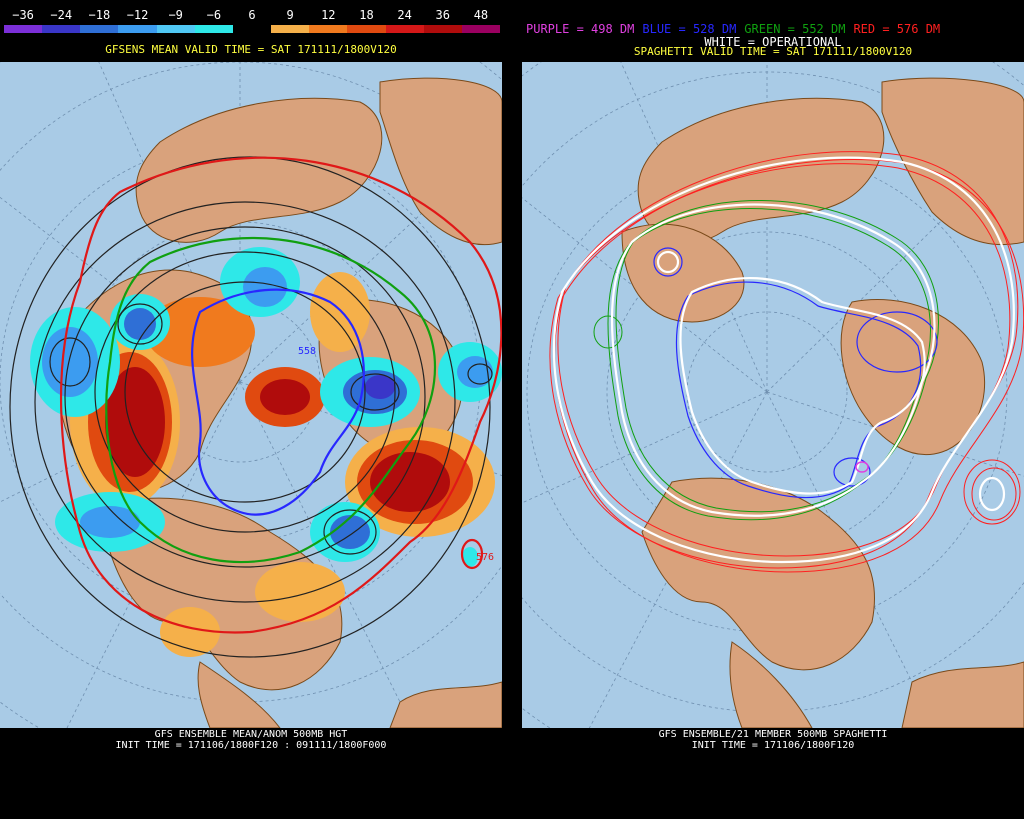 This screenshot has width=1024, height=819. I want to click on colorbar-label: −12, so click(137, 15).